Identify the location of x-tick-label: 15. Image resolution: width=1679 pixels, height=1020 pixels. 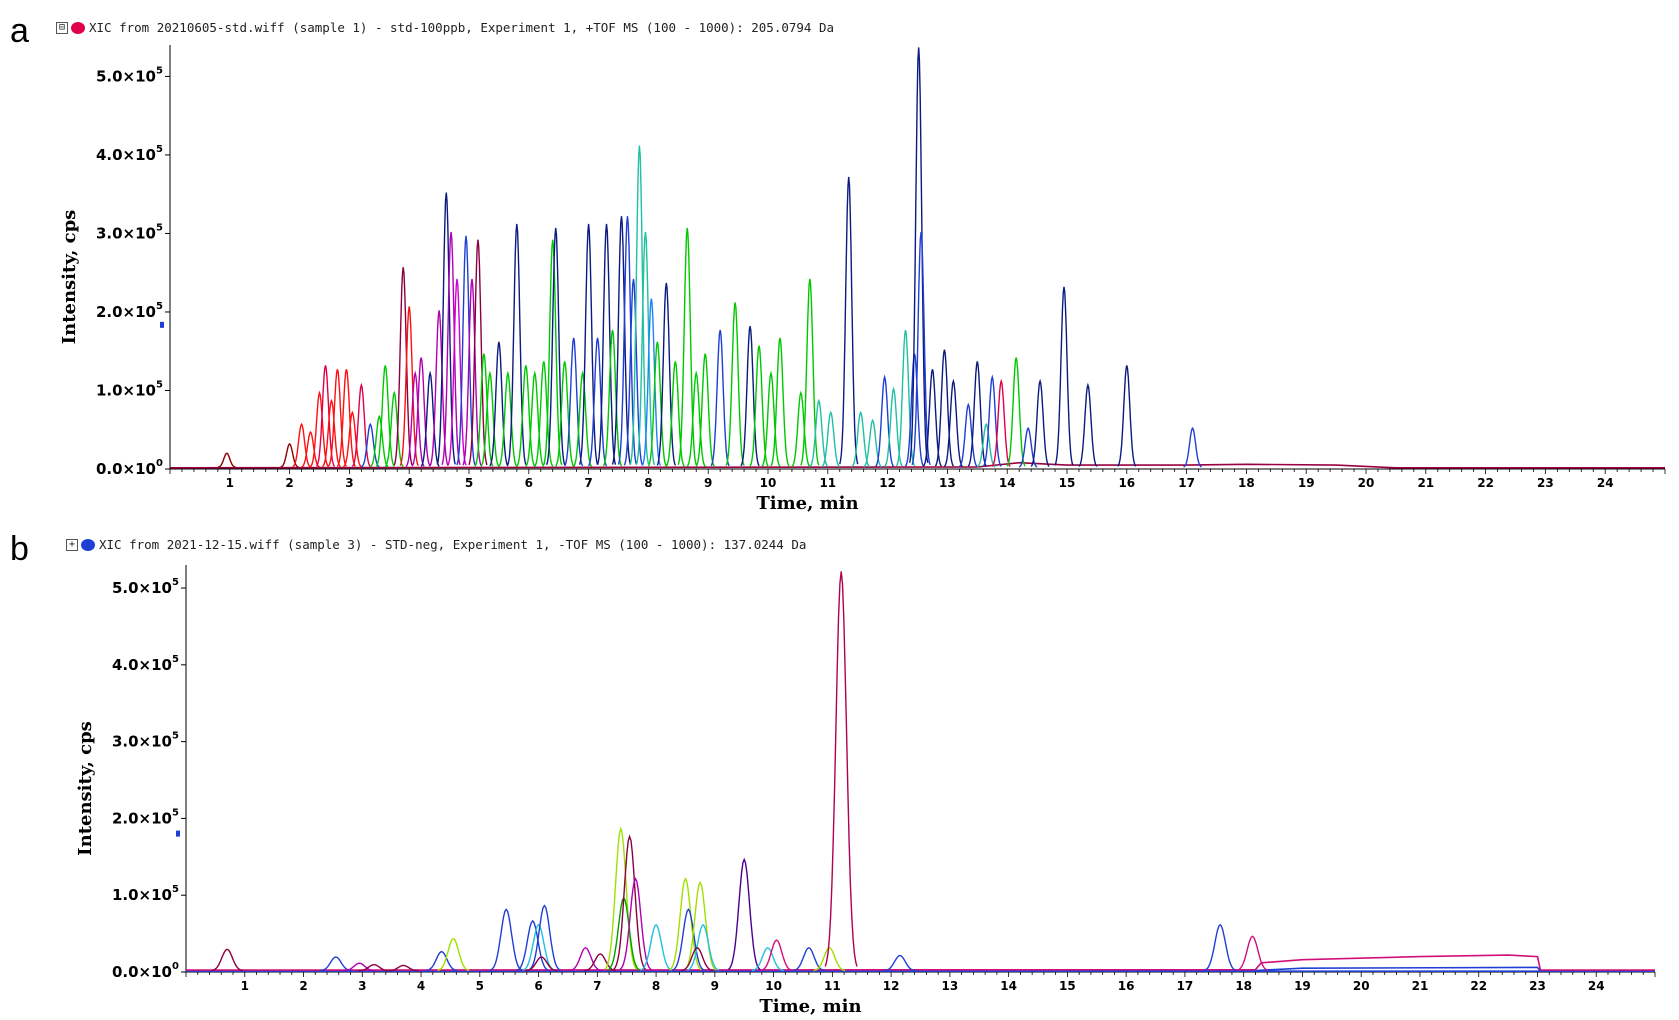
(1067, 986).